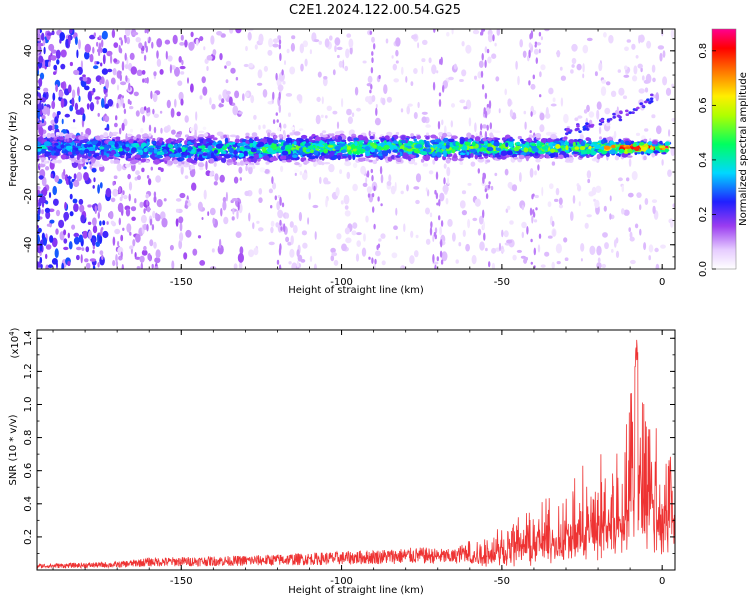 The height and width of the screenshot is (600, 750). Describe the element at coordinates (703, 160) in the screenshot. I see `colorbar-tick-label: 0.4` at that location.